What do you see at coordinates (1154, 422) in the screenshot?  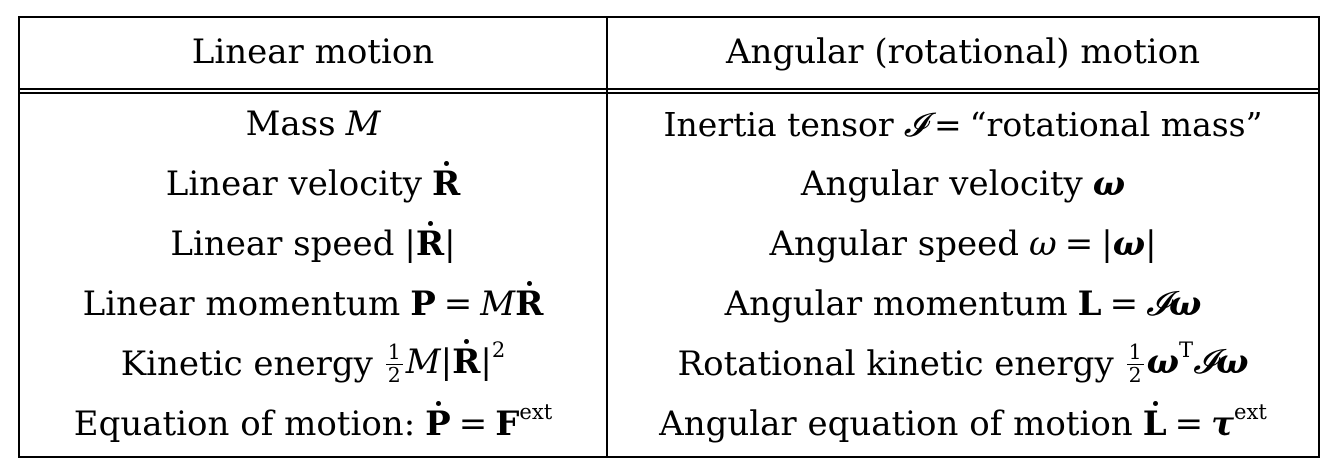 I see `symbol-angular-momentum-dot: L` at bounding box center [1154, 422].